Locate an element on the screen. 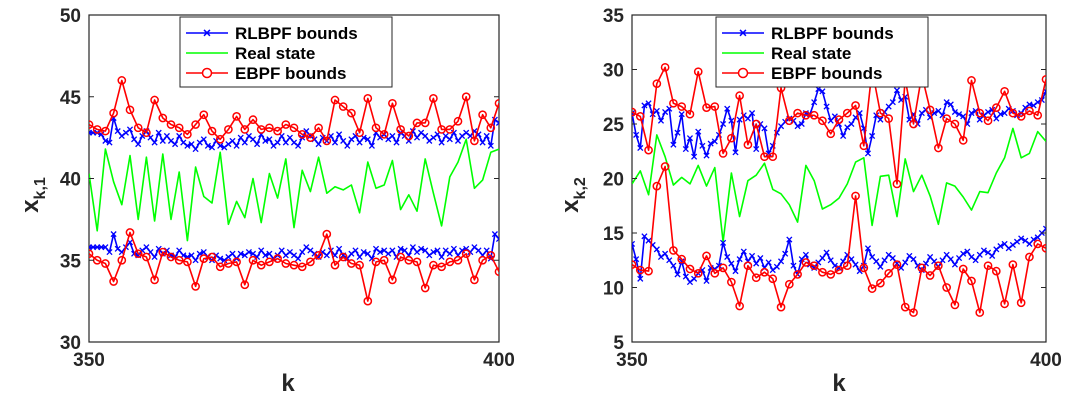 The height and width of the screenshot is (399, 1073). y-tick-label: 50 is located at coordinates (70, 16).